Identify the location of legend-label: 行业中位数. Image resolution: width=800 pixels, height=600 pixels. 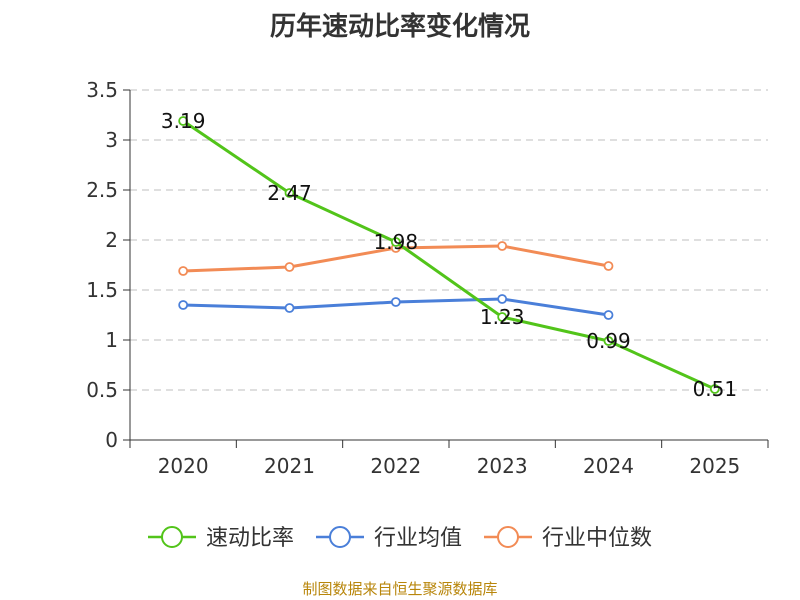
(597, 538).